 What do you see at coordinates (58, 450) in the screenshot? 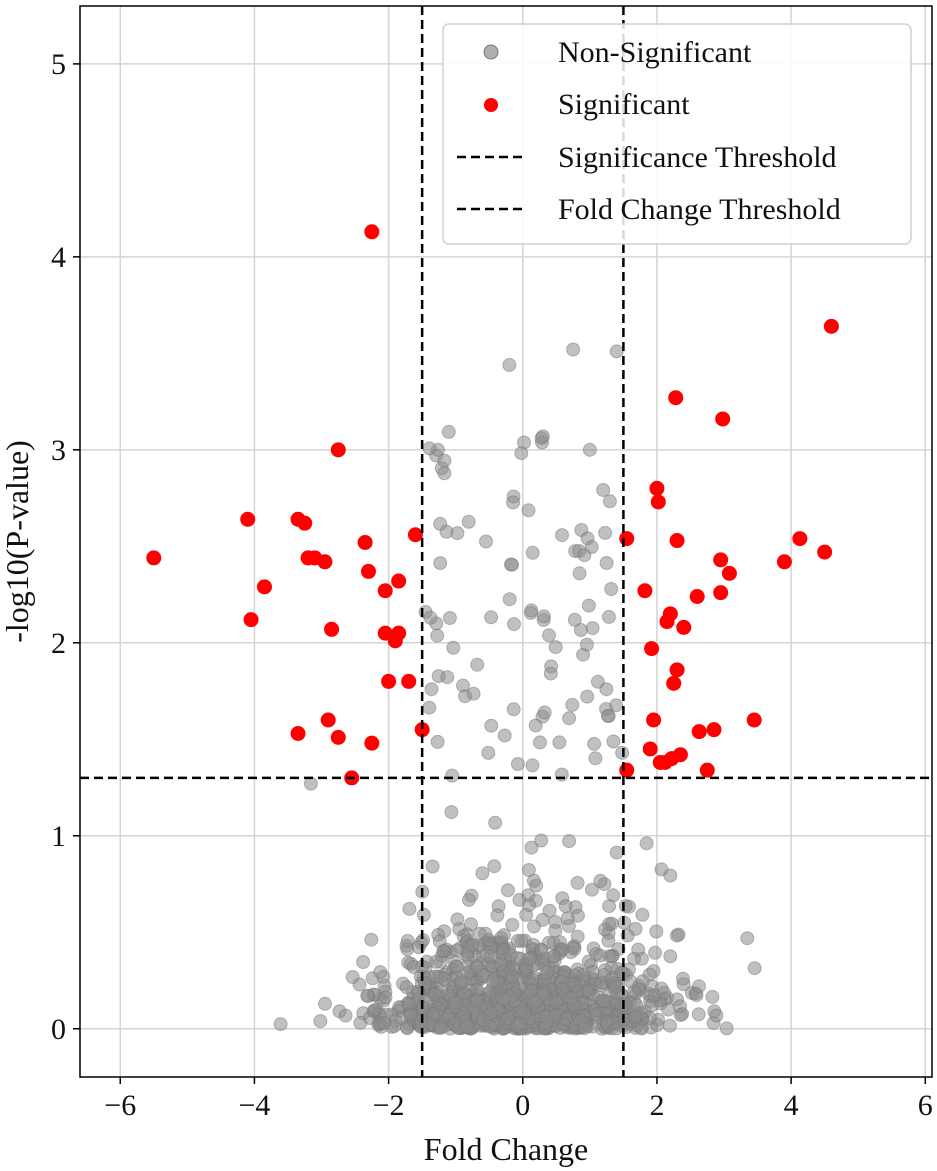
I see `y-tick-label: 3` at bounding box center [58, 450].